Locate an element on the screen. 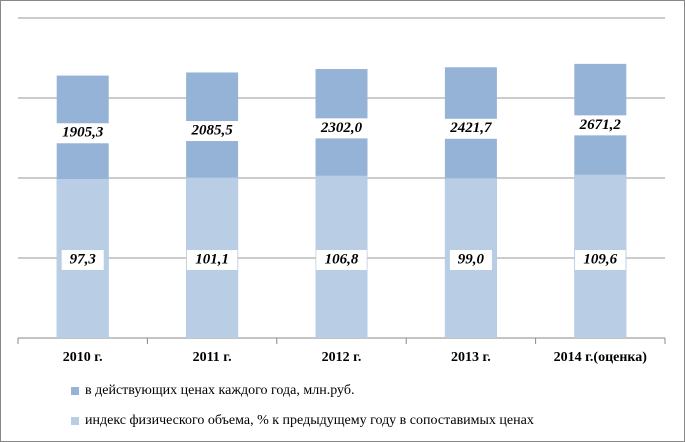 This screenshot has height=442, width=685. value-label: 99,0 is located at coordinates (471, 259).